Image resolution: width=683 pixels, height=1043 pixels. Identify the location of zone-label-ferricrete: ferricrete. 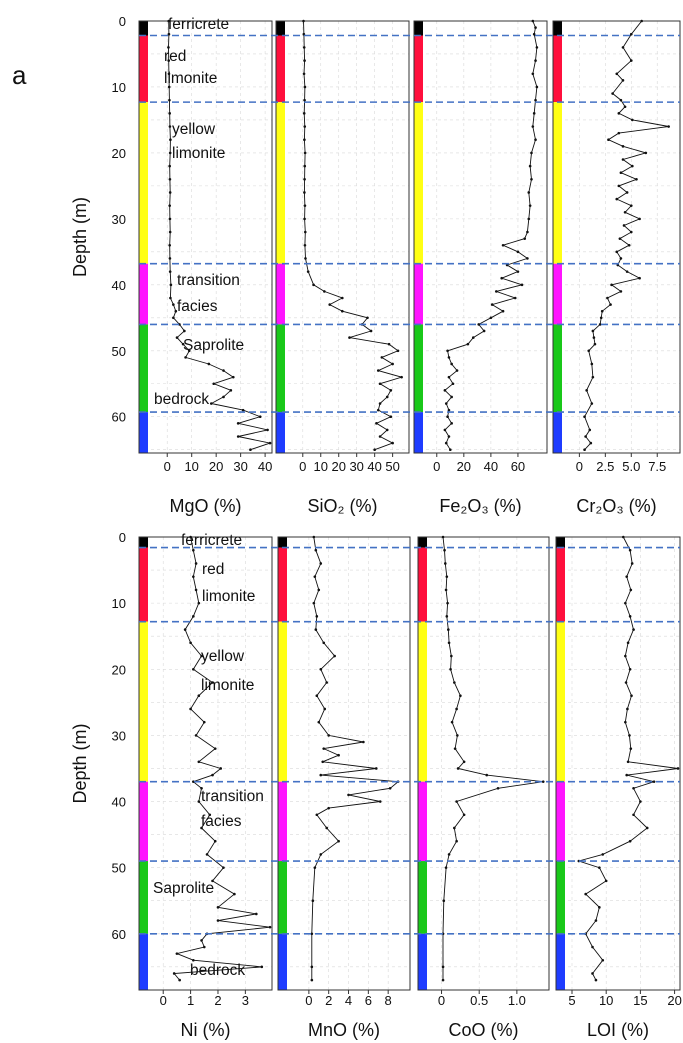
(198, 24).